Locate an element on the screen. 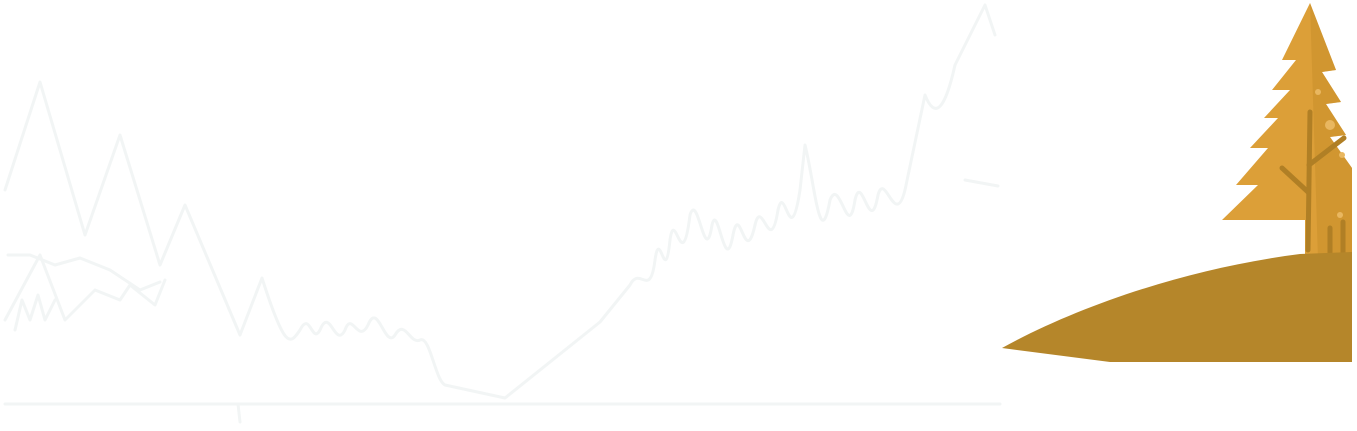 The height and width of the screenshot is (431, 1357). pine-tree-icon is located at coordinates (1287, 132).